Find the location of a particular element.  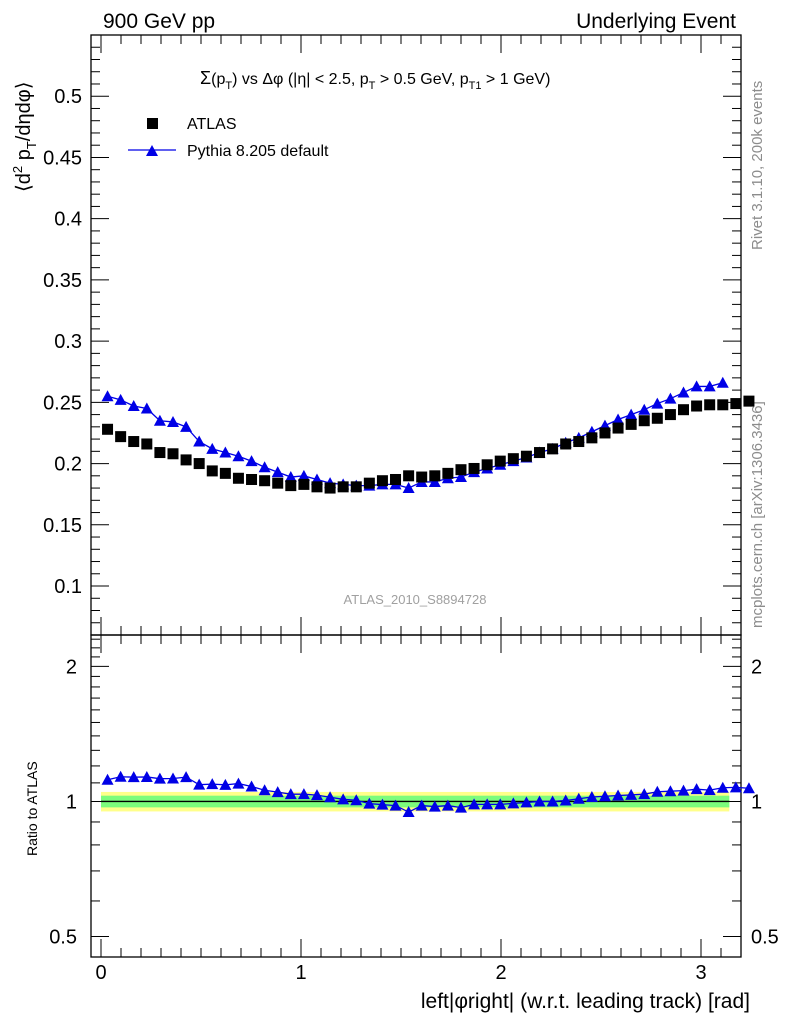

ratio-y-tick-label: 1 is located at coordinates (71, 802).